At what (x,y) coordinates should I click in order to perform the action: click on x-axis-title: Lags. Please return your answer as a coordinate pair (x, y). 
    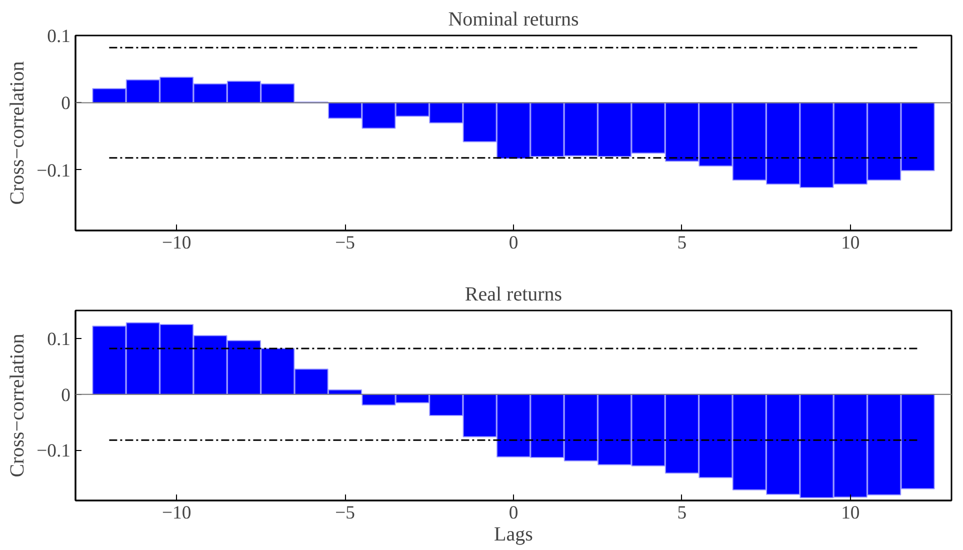
    Looking at the image, I should click on (514, 535).